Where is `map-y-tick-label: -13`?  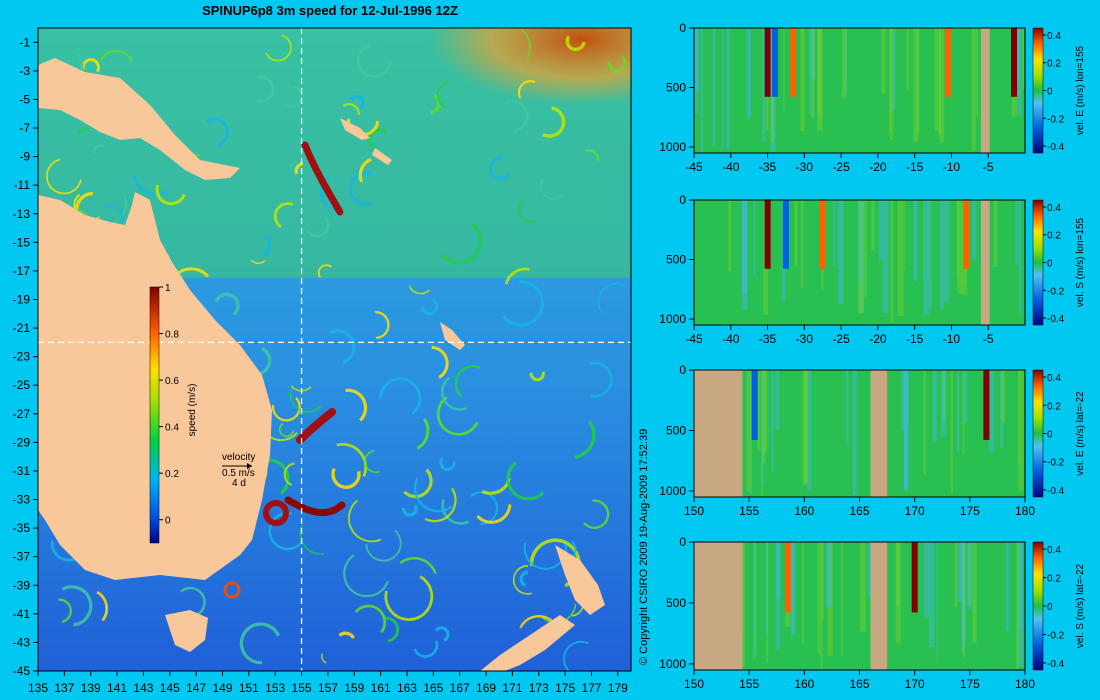
map-y-tick-label: -13 is located at coordinates (22, 214).